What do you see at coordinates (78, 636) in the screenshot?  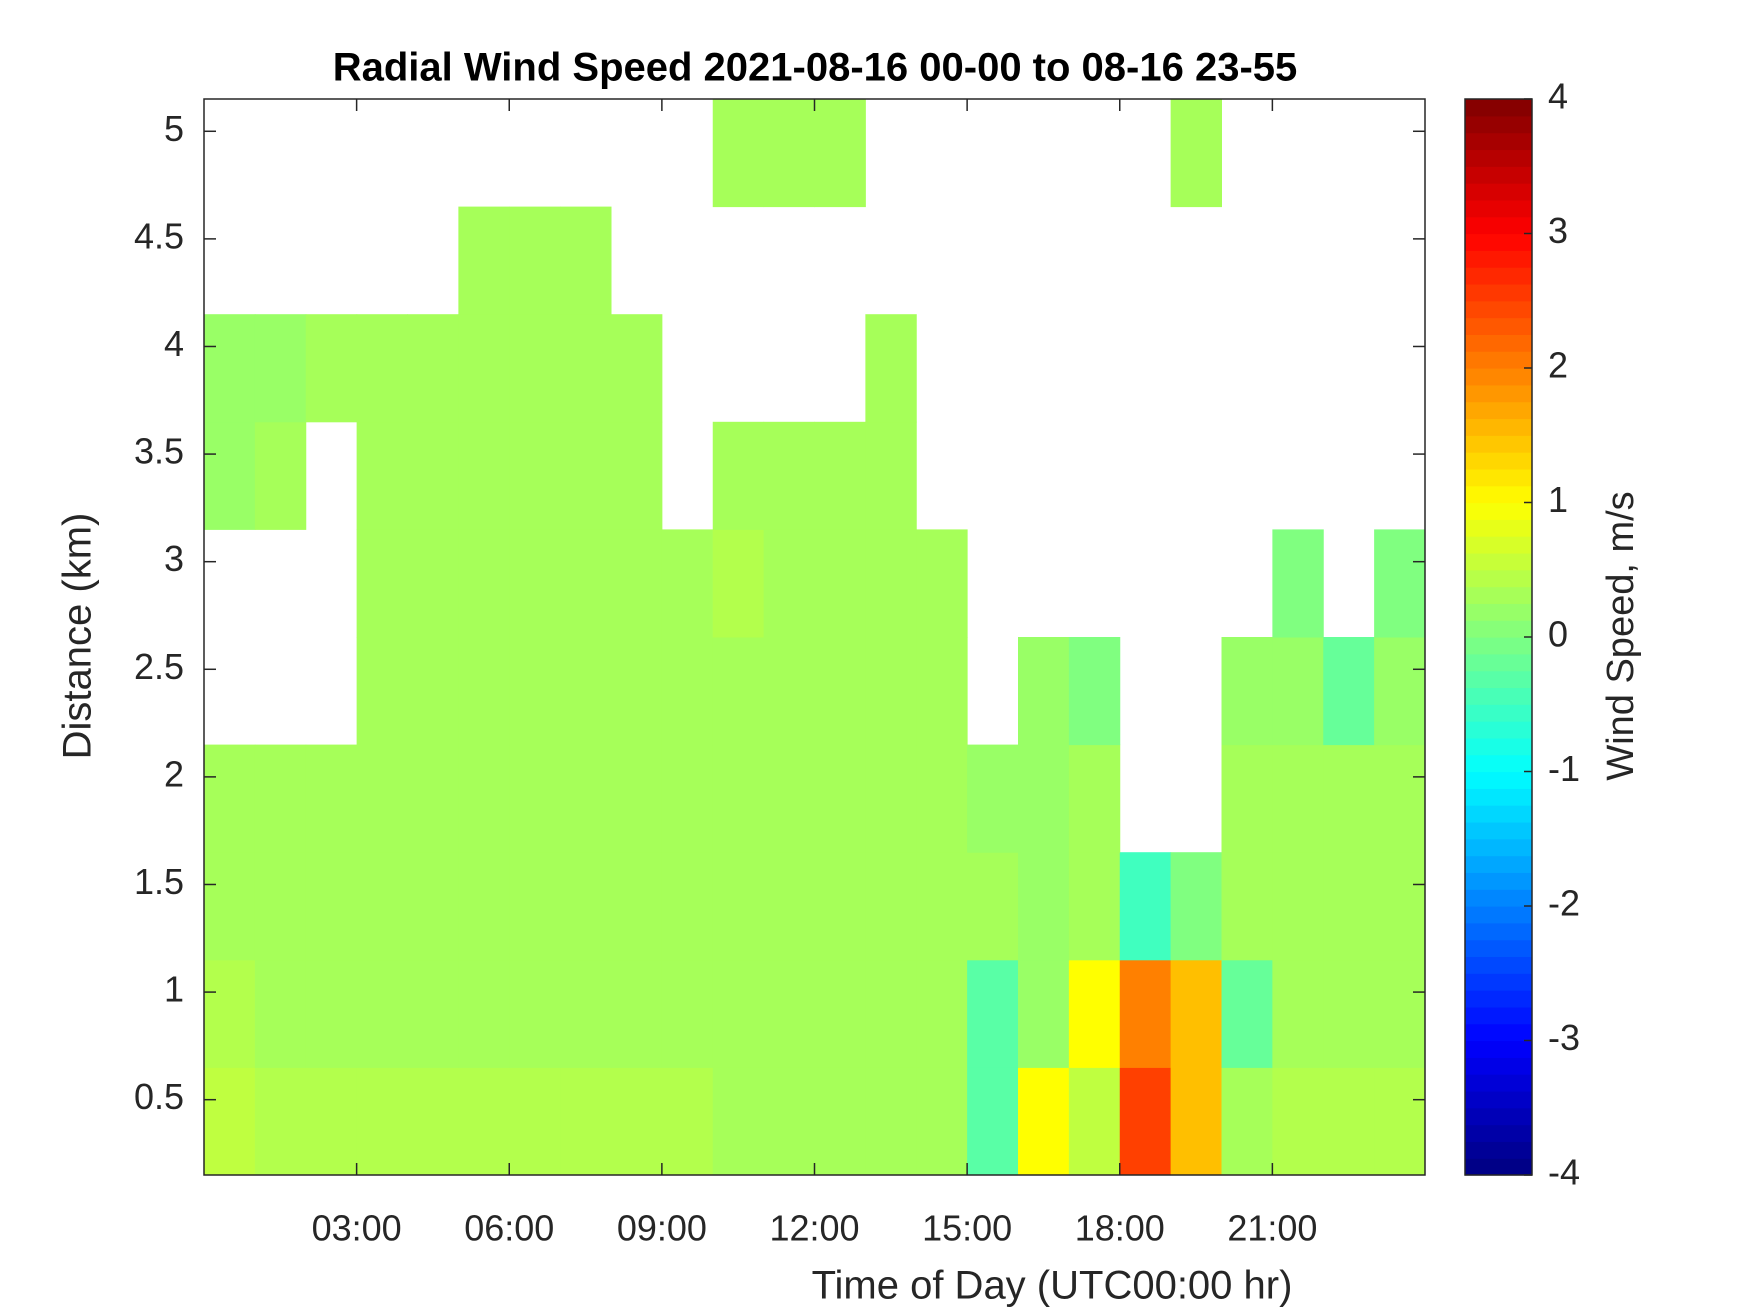 I see `y-axis-label: Distance (km)` at bounding box center [78, 636].